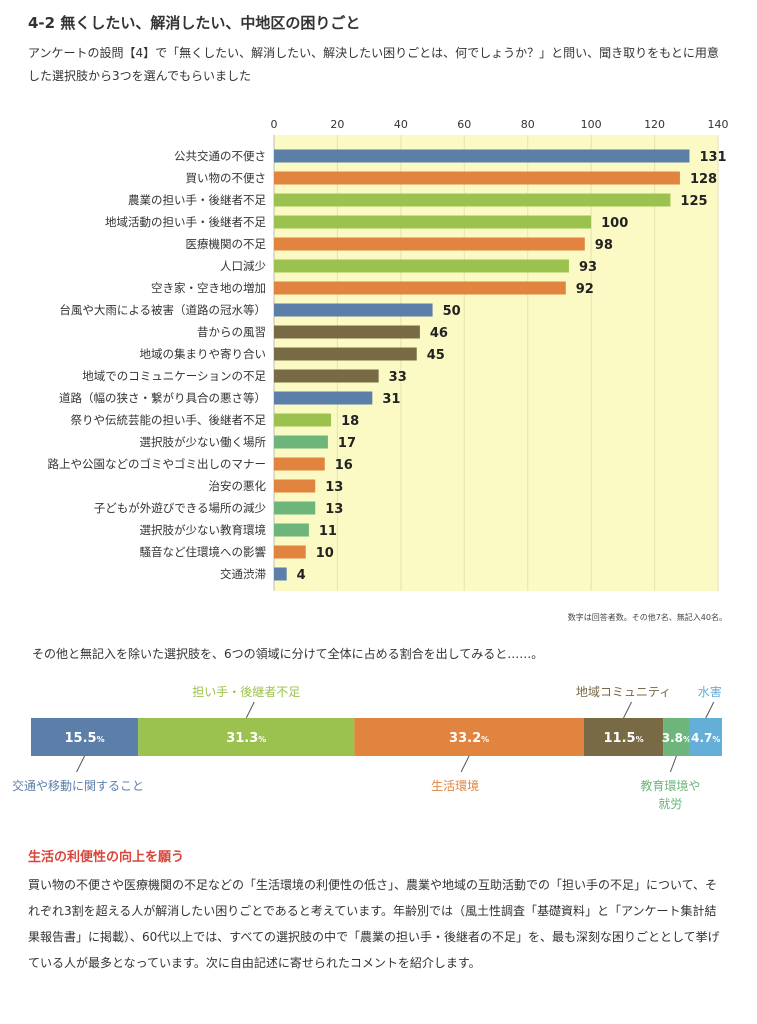  I want to click on category-label: 公共交通の不便さ, so click(220, 156).